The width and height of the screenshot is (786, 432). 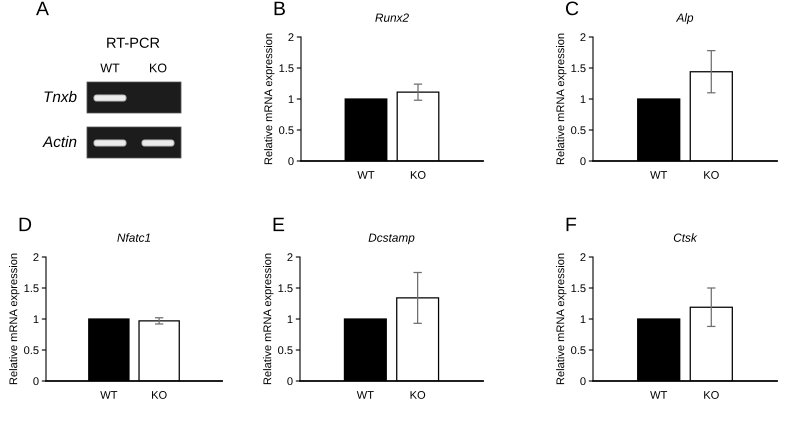 I want to click on chart-title: Nfatc1, so click(x=133, y=237).